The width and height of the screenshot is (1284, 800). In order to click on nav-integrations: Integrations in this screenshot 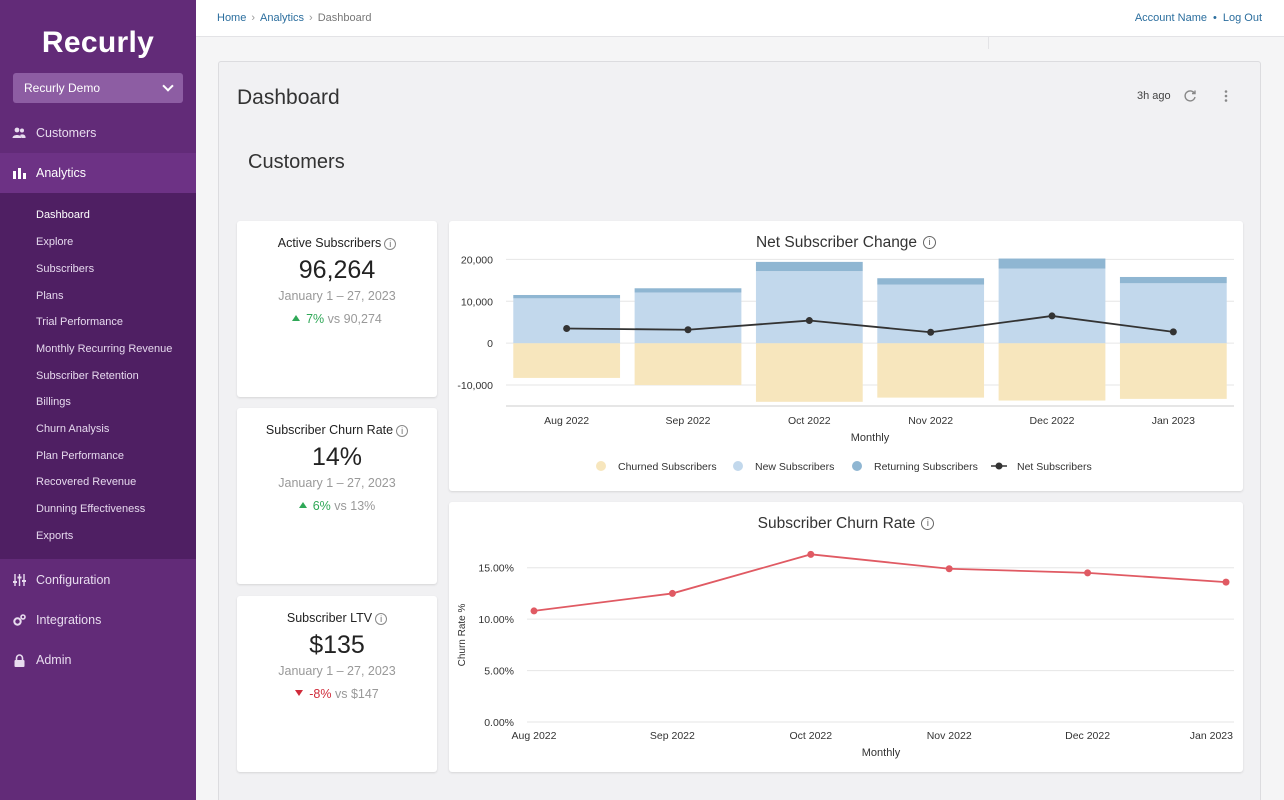, I will do `click(98, 620)`.